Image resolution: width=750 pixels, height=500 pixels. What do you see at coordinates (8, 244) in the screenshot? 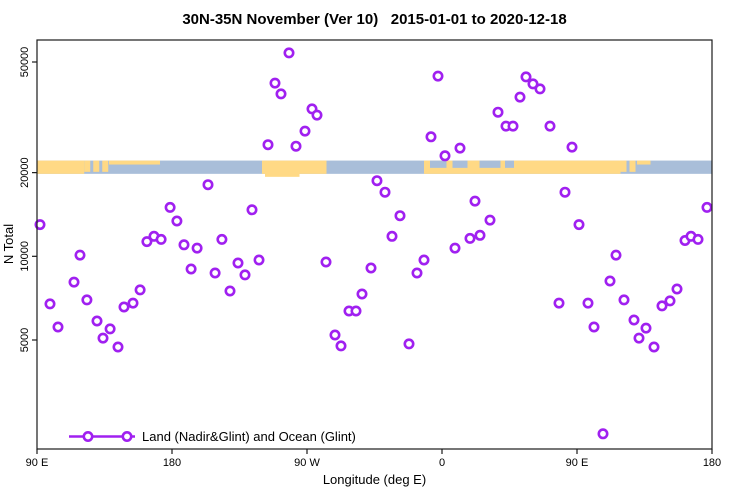
I see `y-axis-label: N Total` at bounding box center [8, 244].